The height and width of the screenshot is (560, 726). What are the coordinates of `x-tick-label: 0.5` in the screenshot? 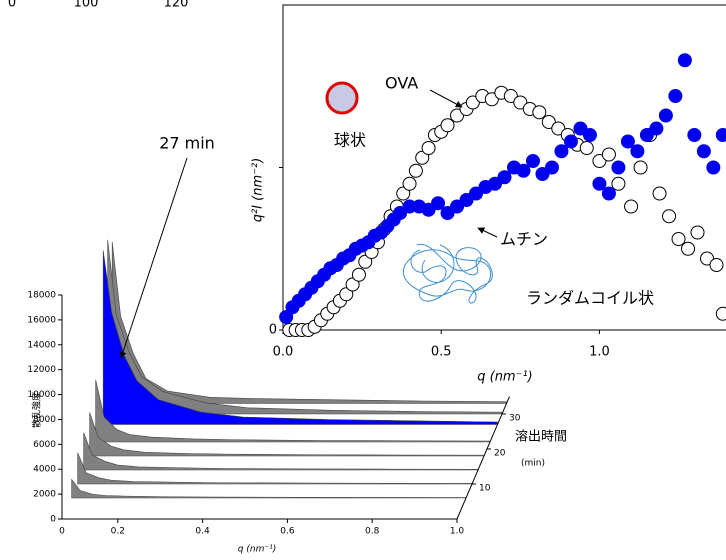 It's located at (441, 352).